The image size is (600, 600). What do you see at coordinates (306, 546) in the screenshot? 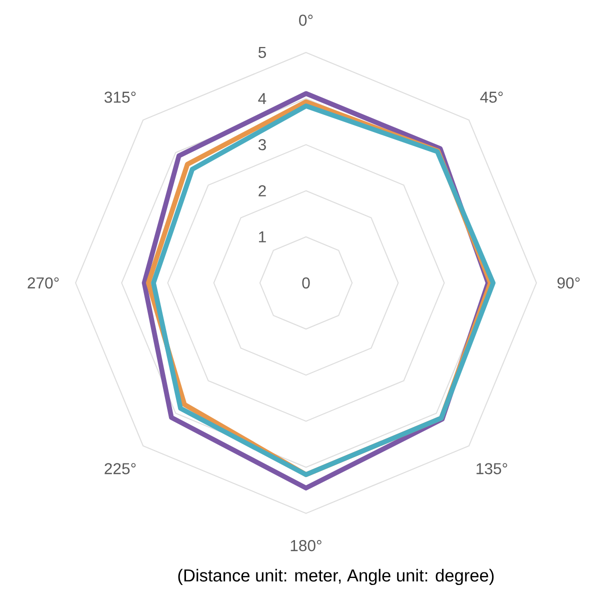
I see `spoke-label: 180°` at bounding box center [306, 546].